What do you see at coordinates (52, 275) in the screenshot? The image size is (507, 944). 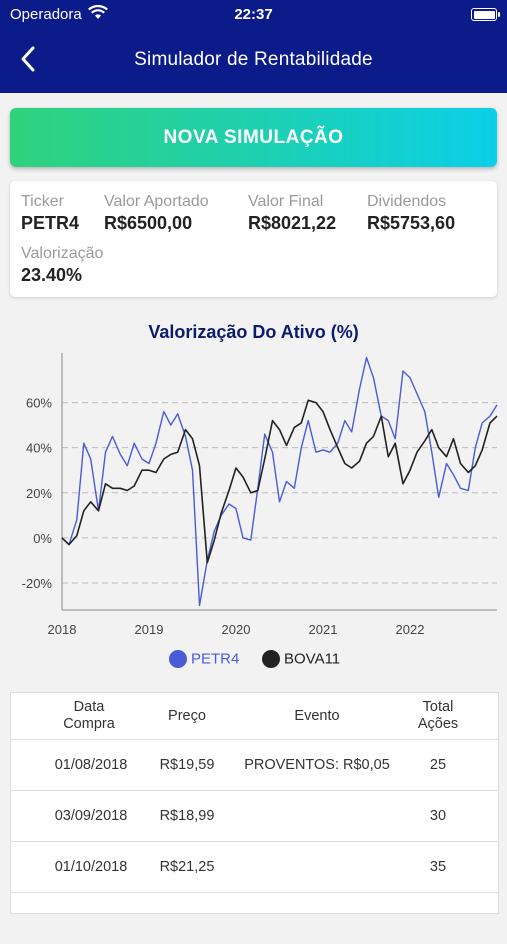 I see `valorizacao-value: 23.40%` at bounding box center [52, 275].